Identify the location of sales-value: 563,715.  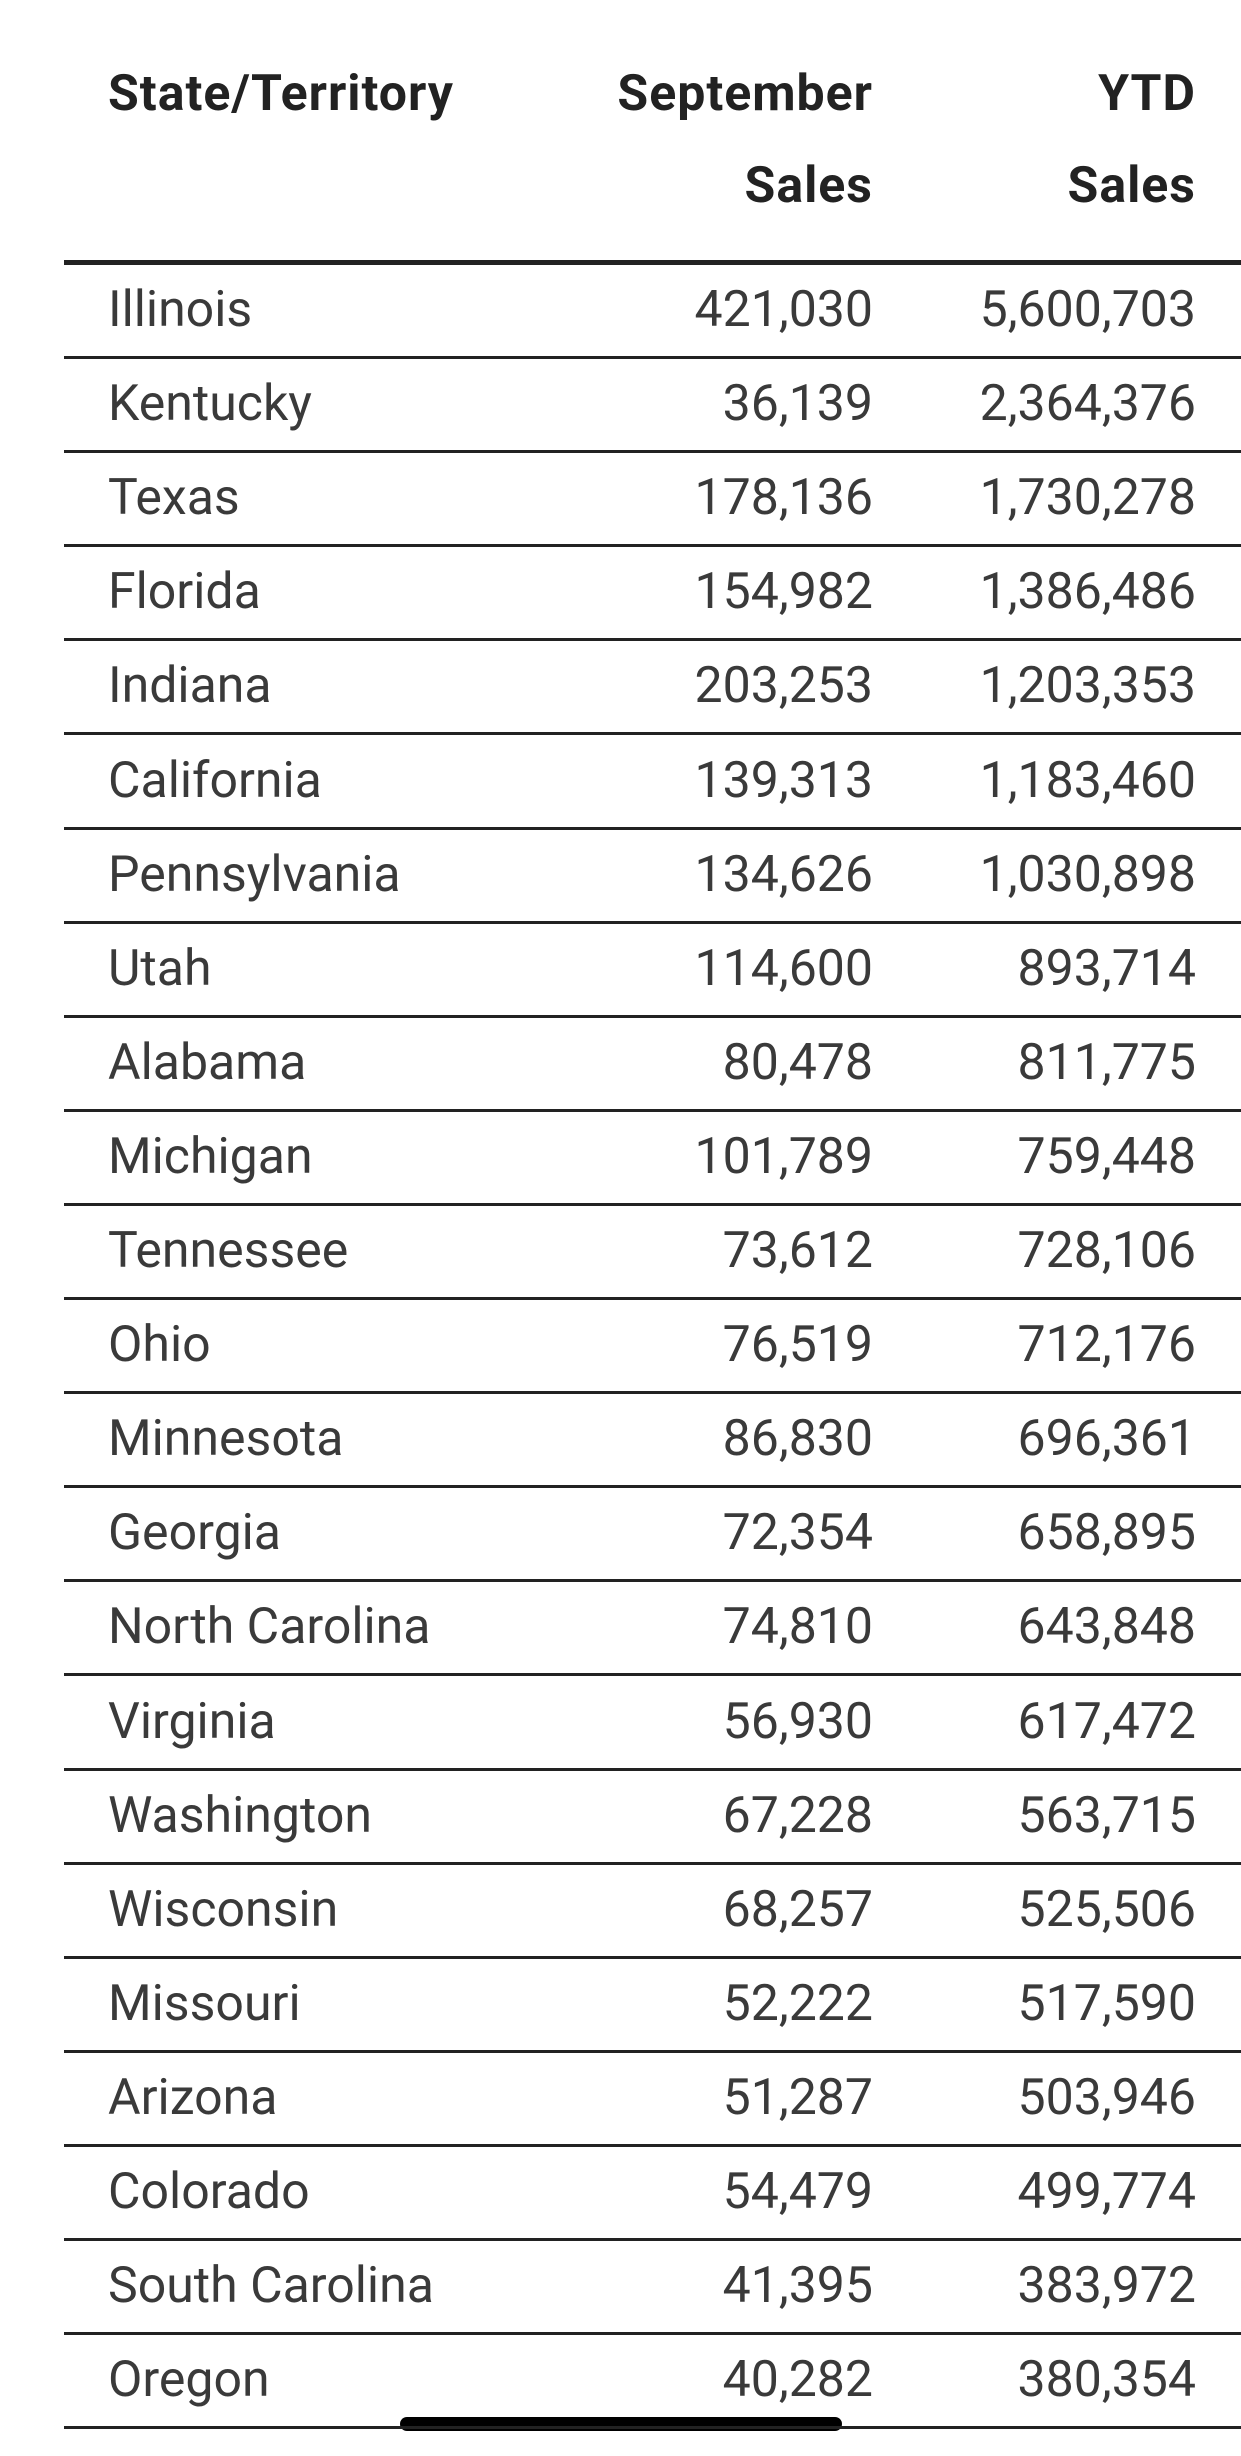
(1106, 1815).